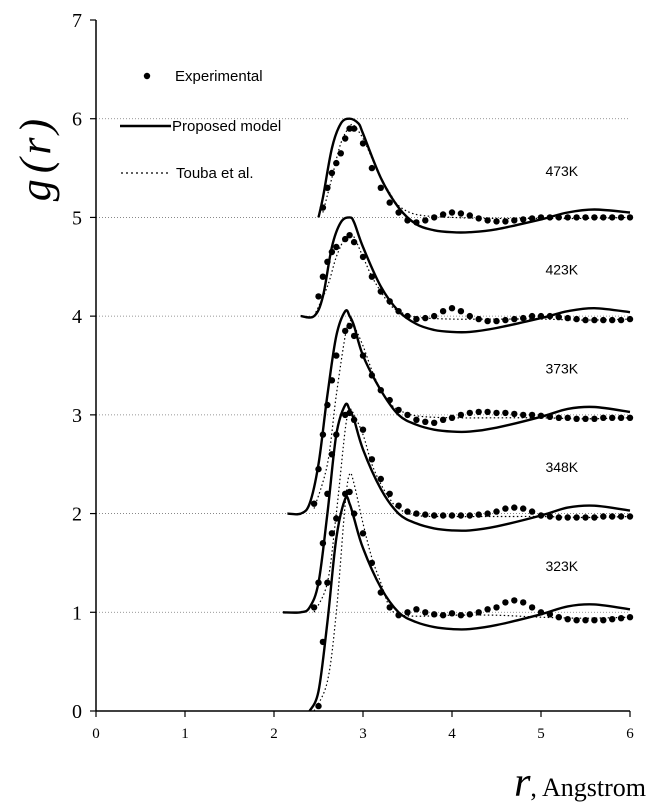 Image resolution: width=647 pixels, height=807 pixels. What do you see at coordinates (580, 783) in the screenshot?
I see `x-axis-label: r, Angstrom` at bounding box center [580, 783].